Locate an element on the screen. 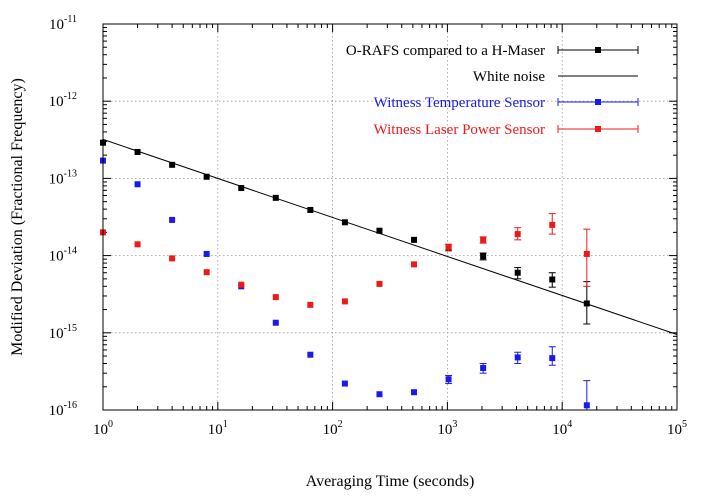  x-tick-label: 10⁰ is located at coordinates (103, 428).